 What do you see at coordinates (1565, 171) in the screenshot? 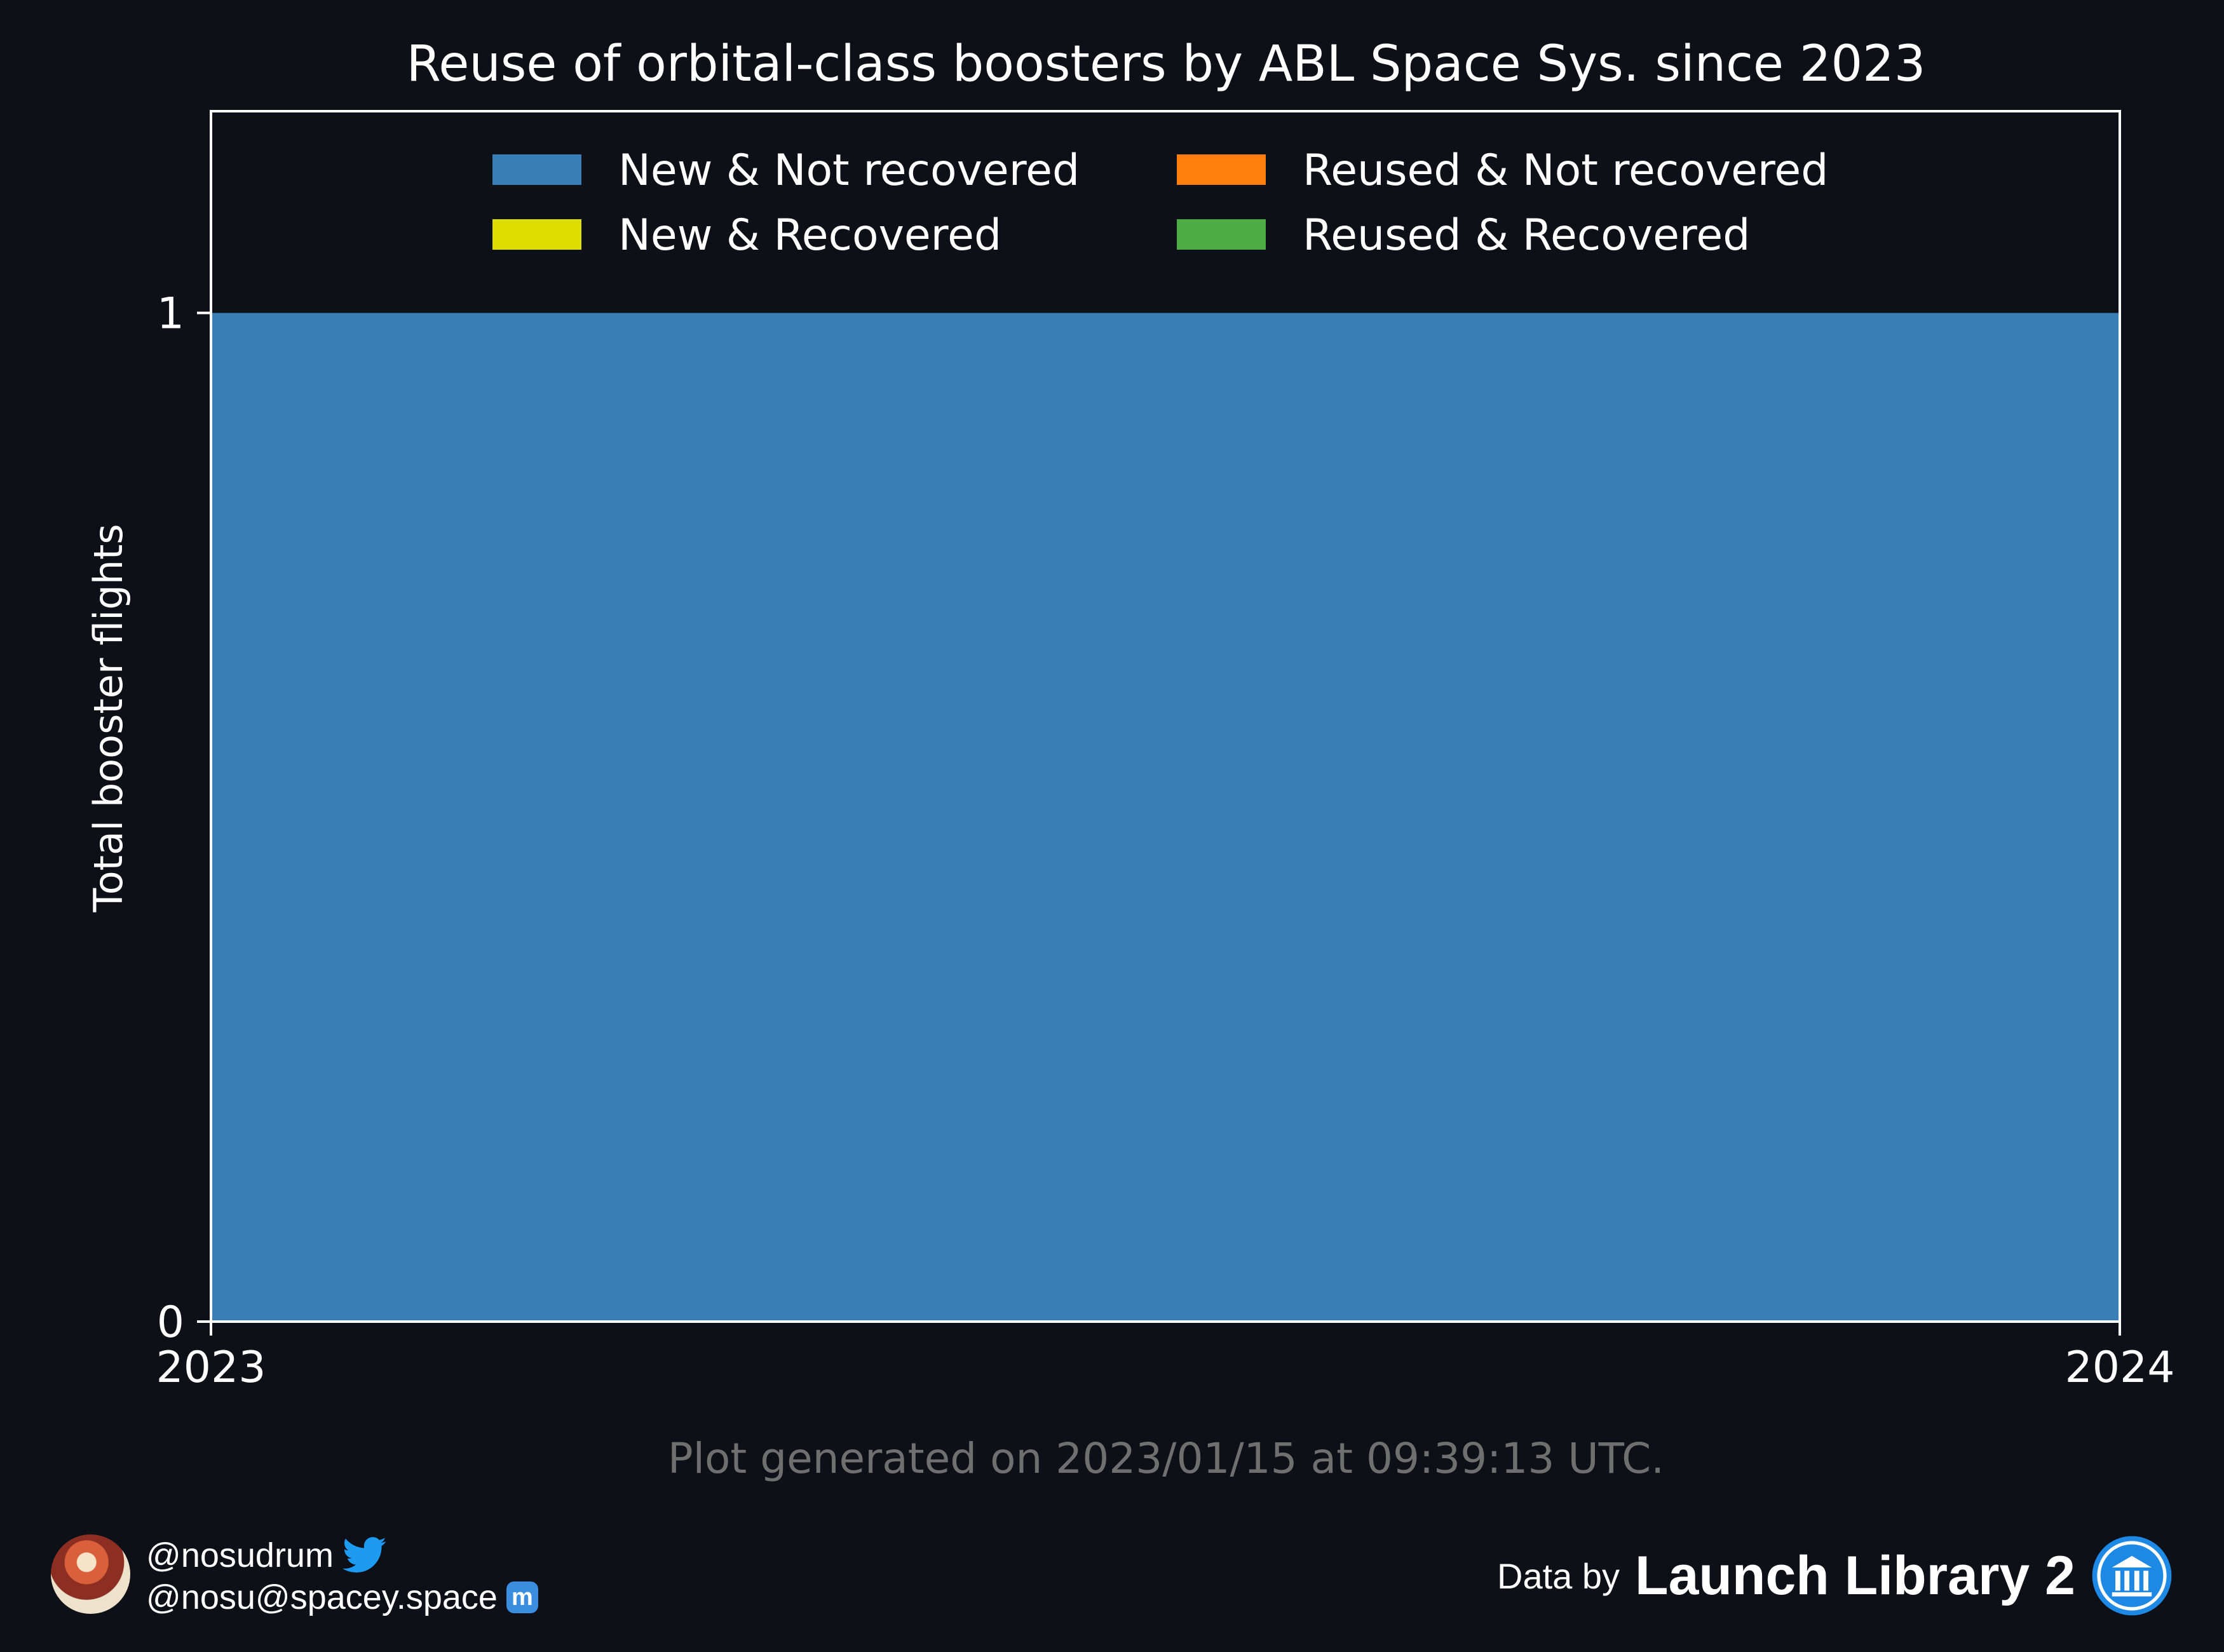
I see `legend-label: Reused & Not recovered` at bounding box center [1565, 171].